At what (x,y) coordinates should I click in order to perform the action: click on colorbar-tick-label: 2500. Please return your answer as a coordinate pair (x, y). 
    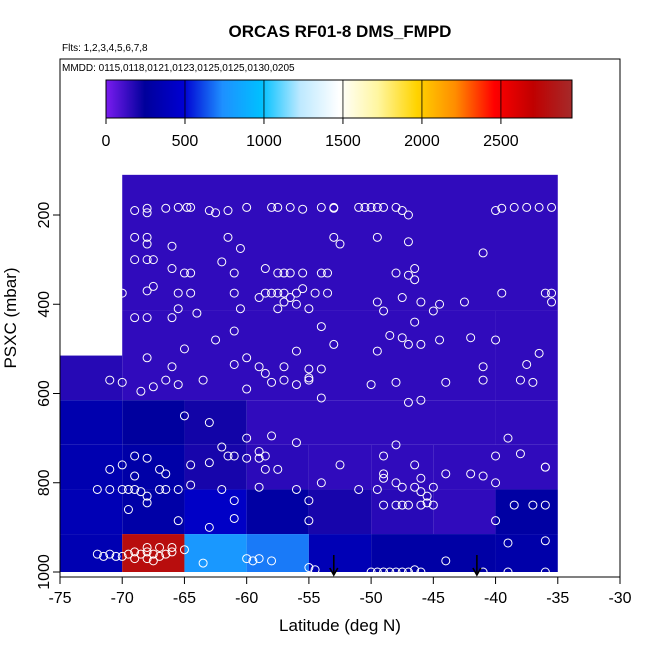
    Looking at the image, I should click on (501, 141).